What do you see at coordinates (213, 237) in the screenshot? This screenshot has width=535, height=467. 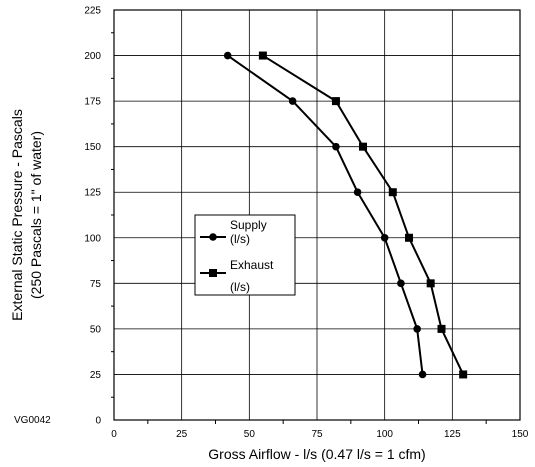 I see `legend-marker-supply` at bounding box center [213, 237].